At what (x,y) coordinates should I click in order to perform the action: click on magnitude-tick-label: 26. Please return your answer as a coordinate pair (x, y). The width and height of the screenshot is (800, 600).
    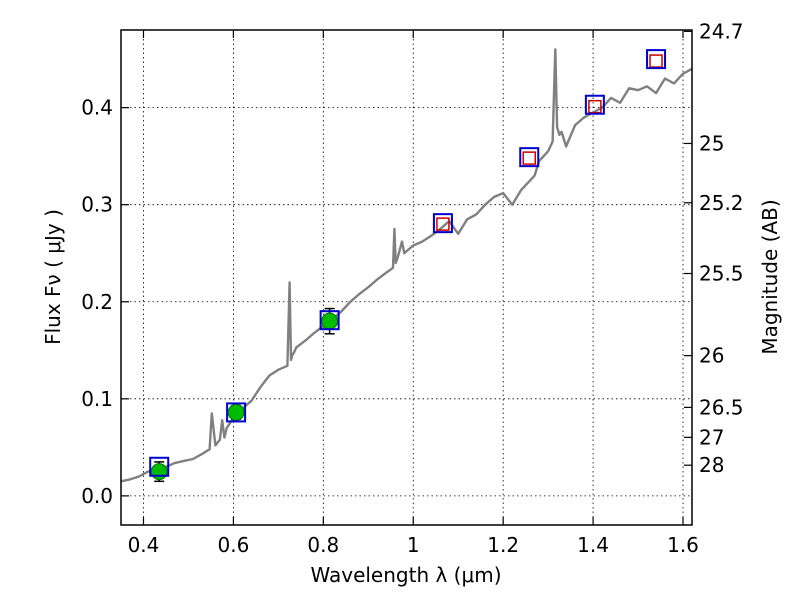
    Looking at the image, I should click on (711, 356).